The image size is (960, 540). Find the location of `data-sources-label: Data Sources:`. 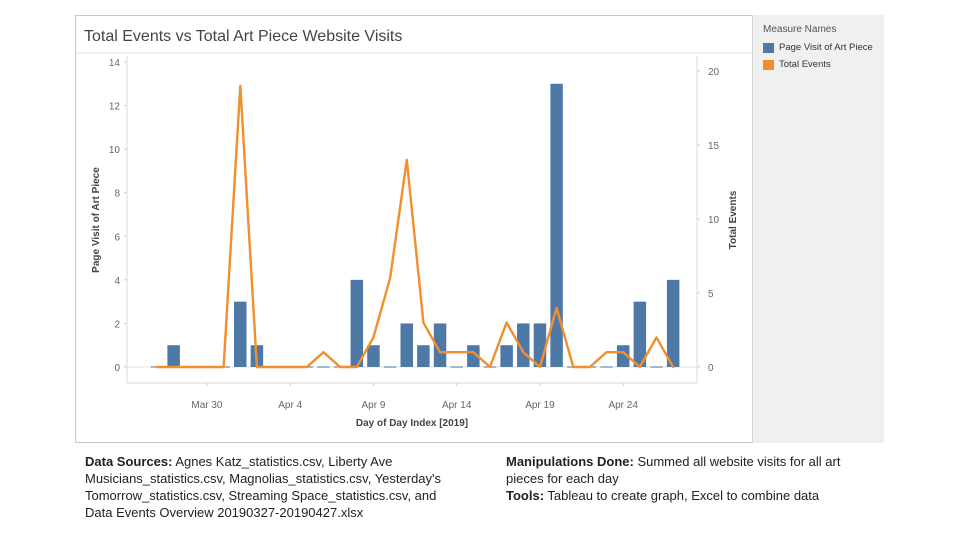

data-sources-label: Data Sources: is located at coordinates (129, 461).